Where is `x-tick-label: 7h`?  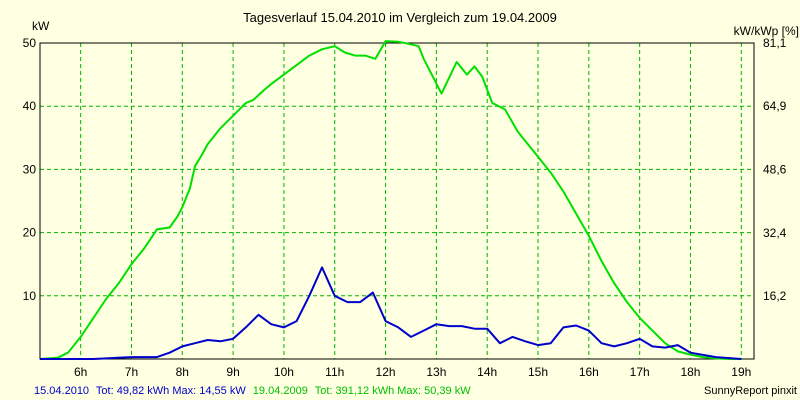
x-tick-label: 7h is located at coordinates (131, 372).